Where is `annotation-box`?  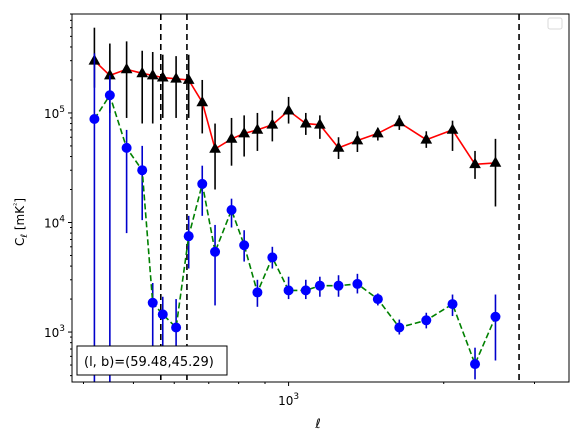 annotation-box is located at coordinates (152, 360).